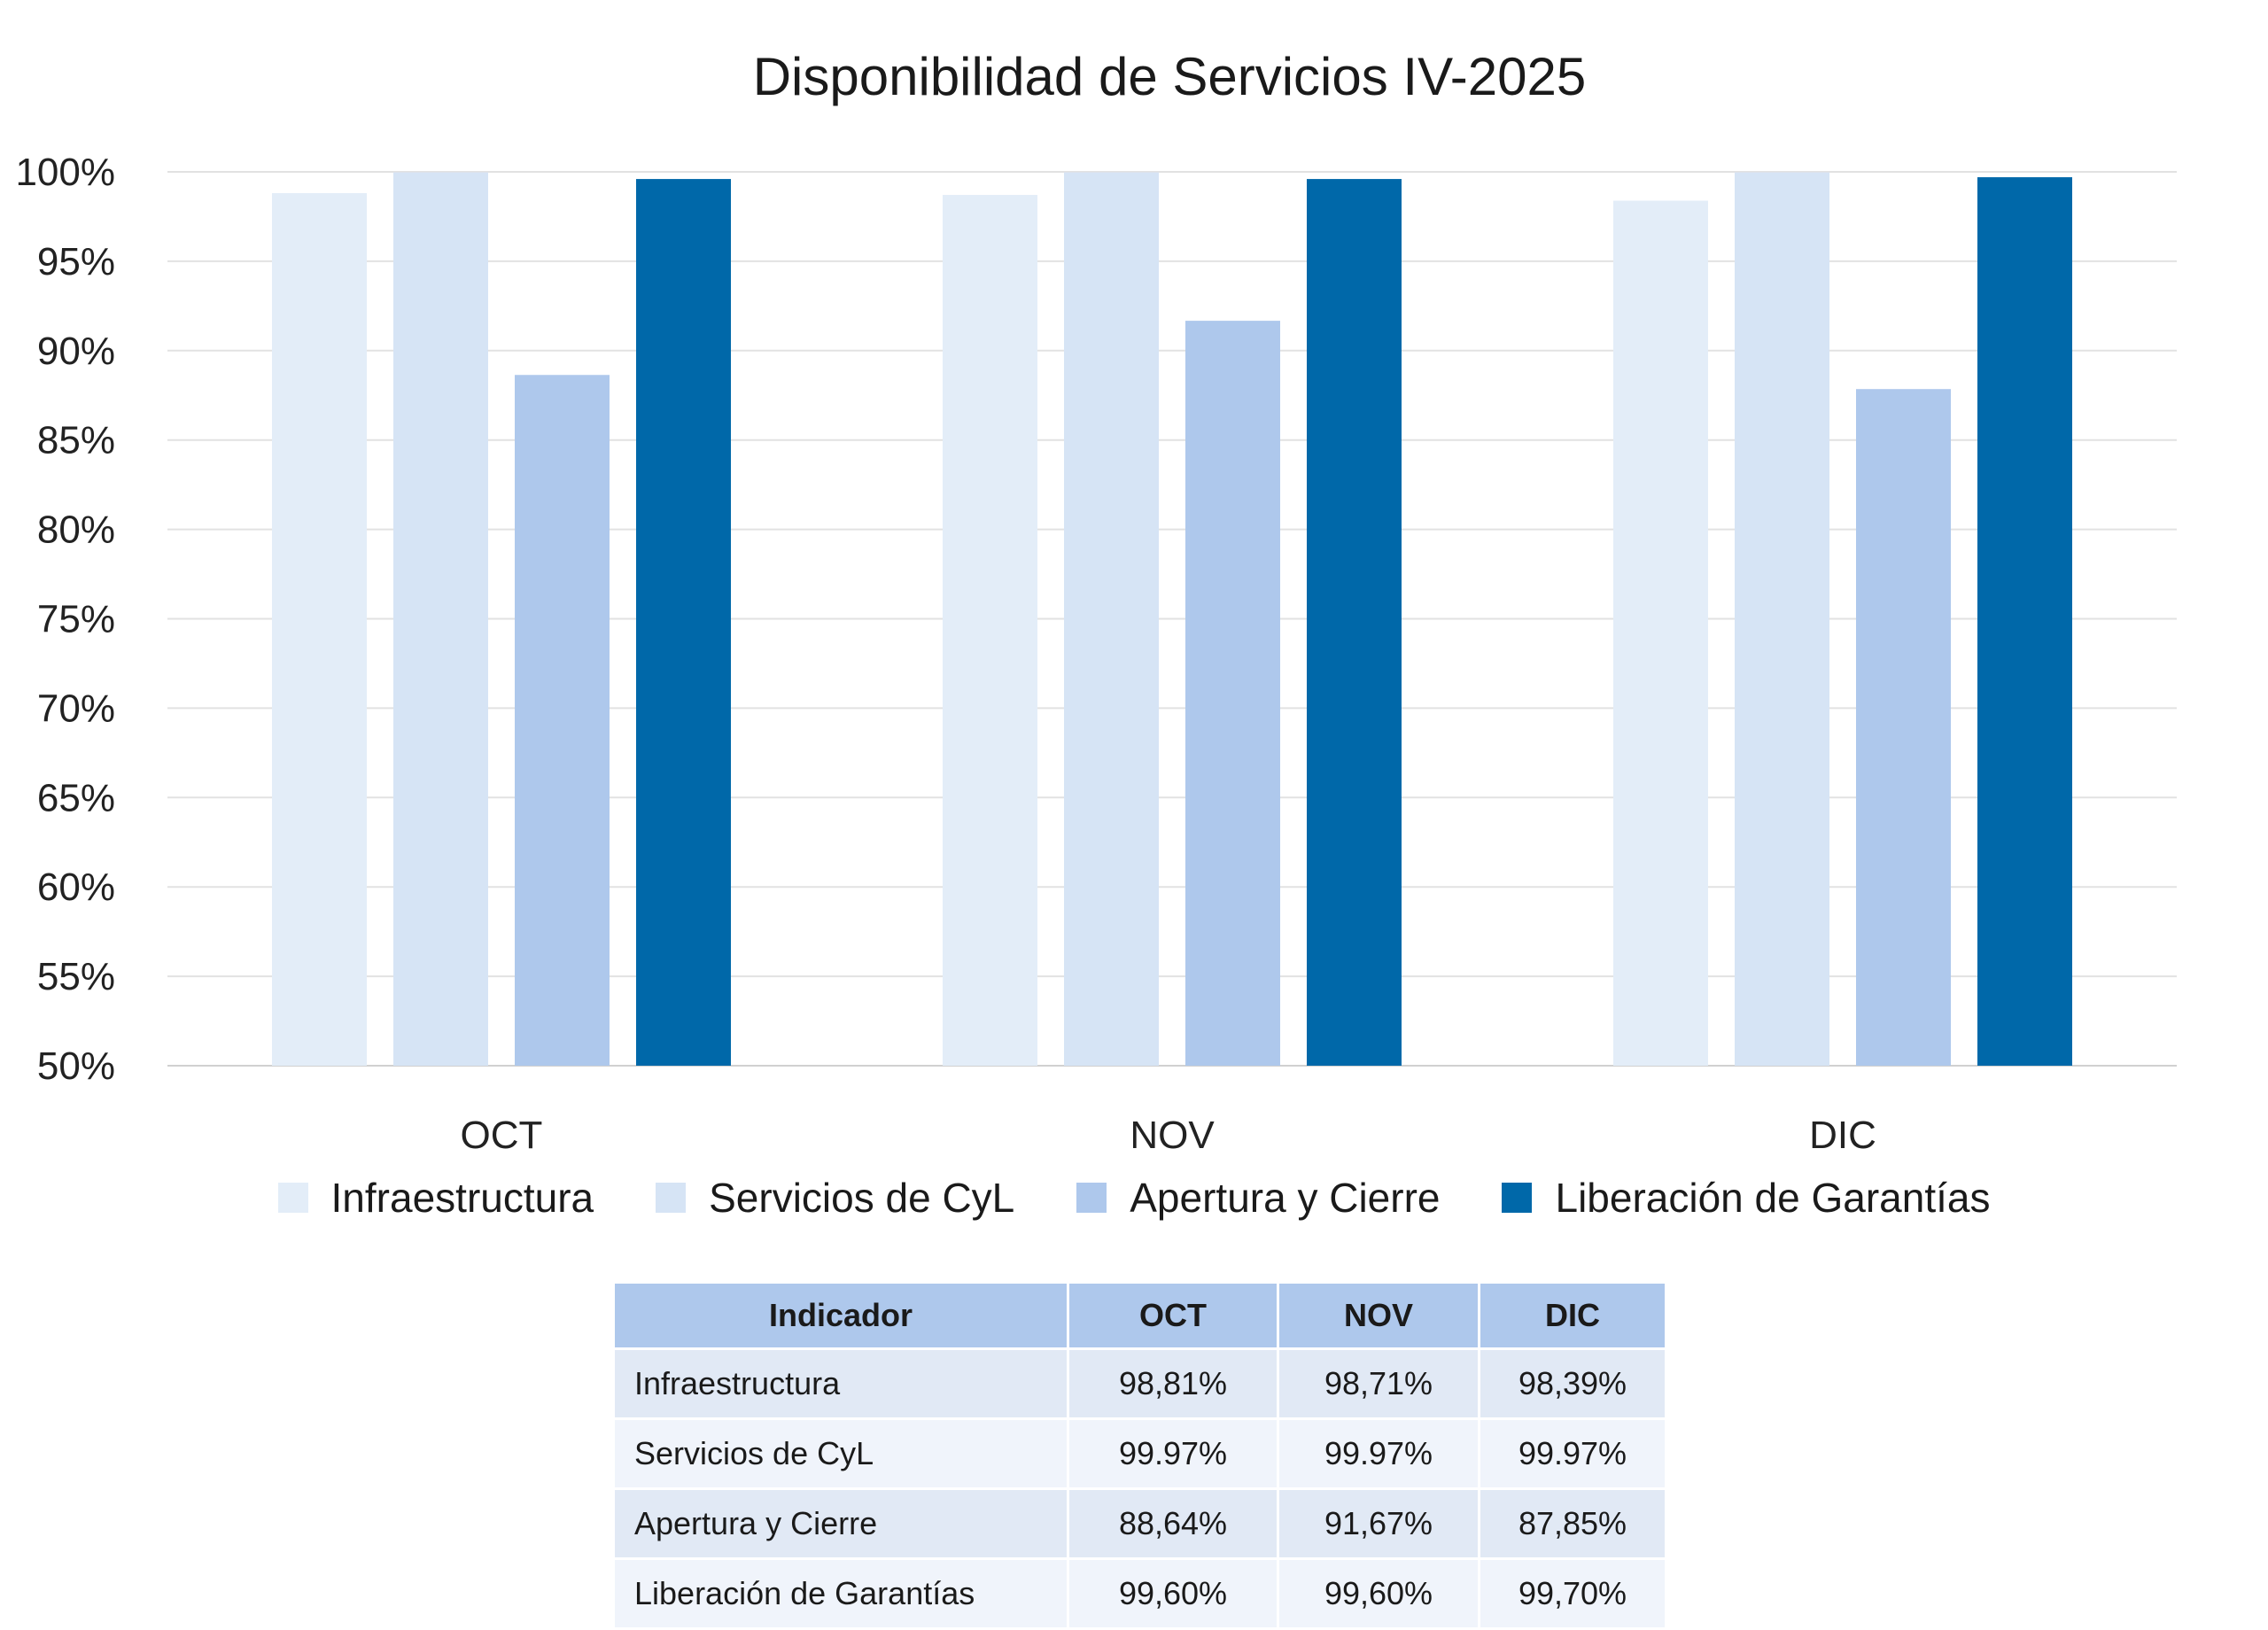 This screenshot has width=2268, height=1630. I want to click on legend-label: Liberación de Garantías, so click(1773, 1198).